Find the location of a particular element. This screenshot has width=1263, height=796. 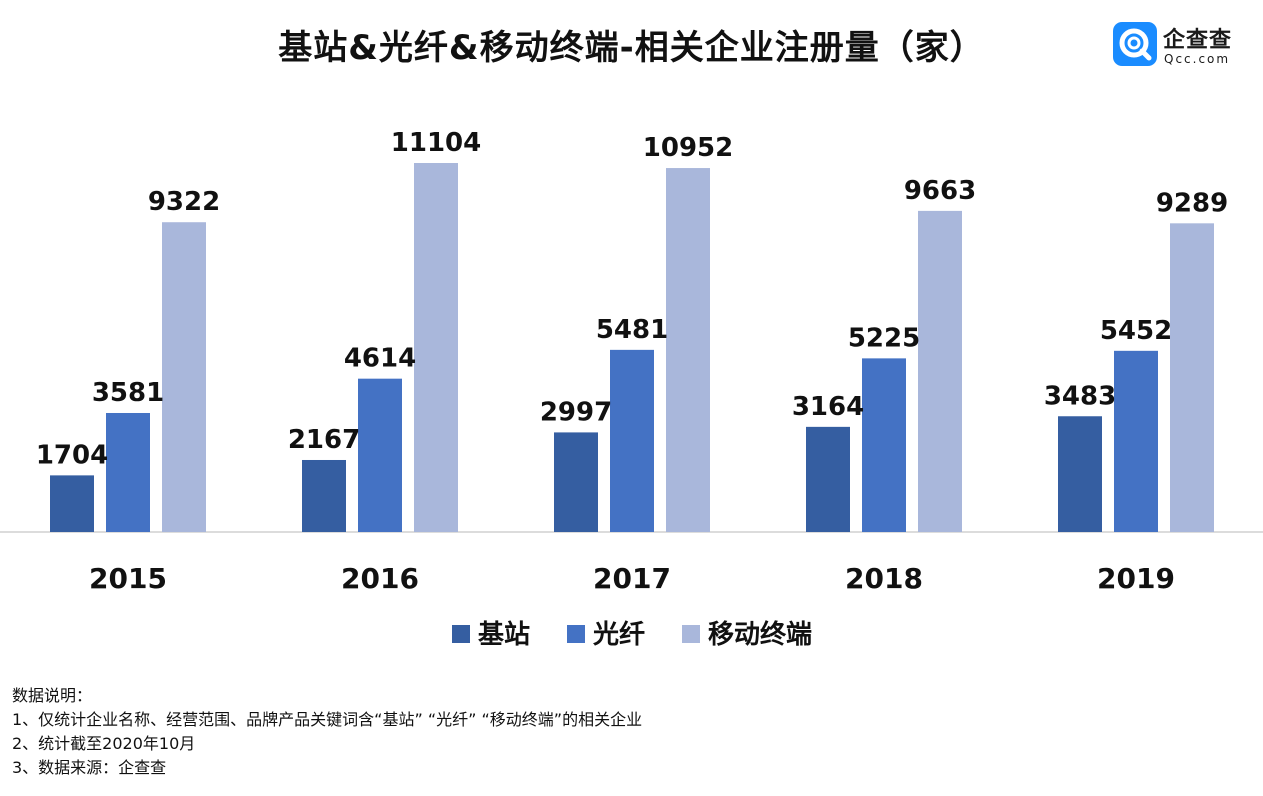

legend: 基站 光纤 移动终端 is located at coordinates (632, 634).